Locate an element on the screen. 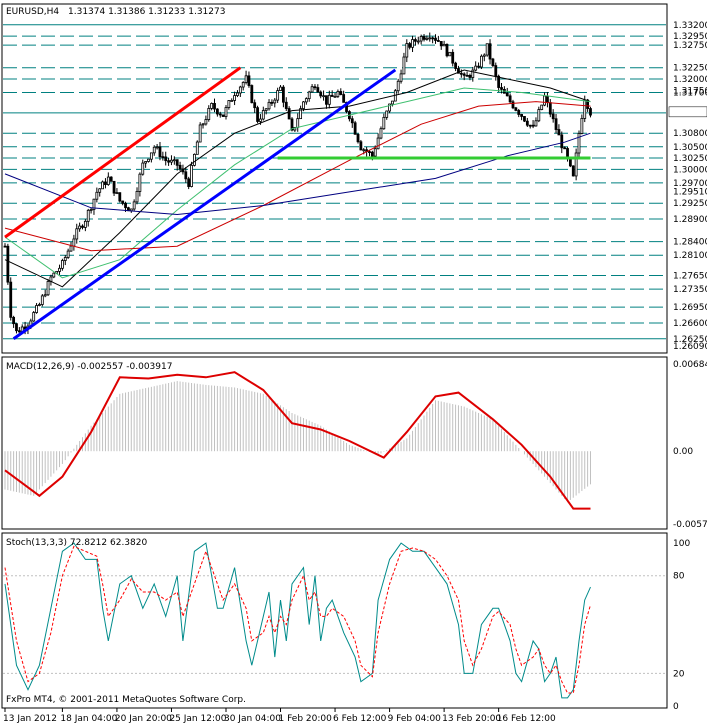 The height and width of the screenshot is (728, 707). price-axis-label: 1.32950 is located at coordinates (690, 37).